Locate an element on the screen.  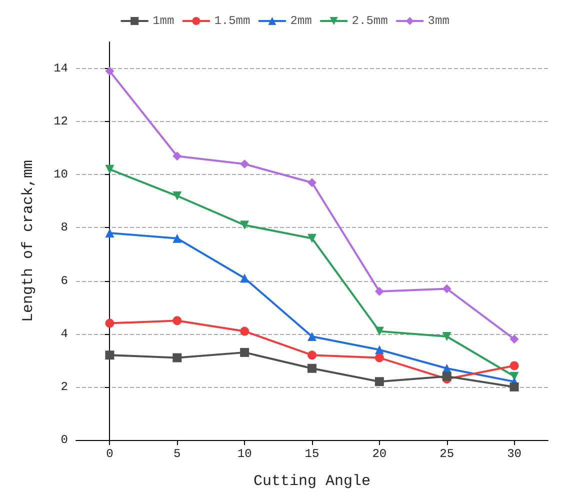
y-tick-label: 8 is located at coordinates (64, 227).